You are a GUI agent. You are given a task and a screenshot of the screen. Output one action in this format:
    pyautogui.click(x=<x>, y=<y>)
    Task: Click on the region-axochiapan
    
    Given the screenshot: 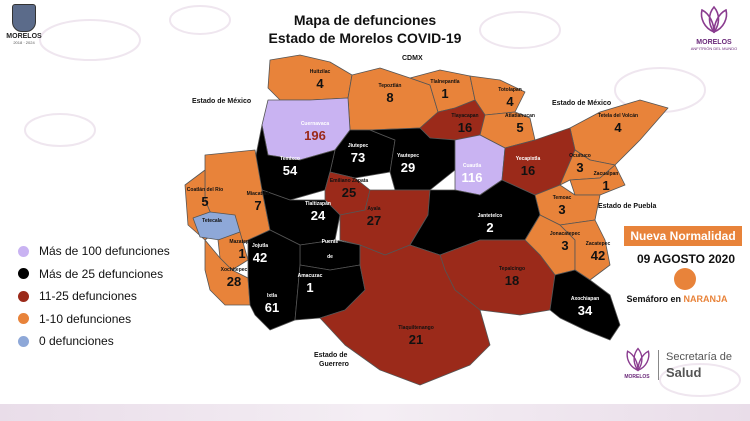 What is the action you would take?
    pyautogui.click(x=585, y=305)
    